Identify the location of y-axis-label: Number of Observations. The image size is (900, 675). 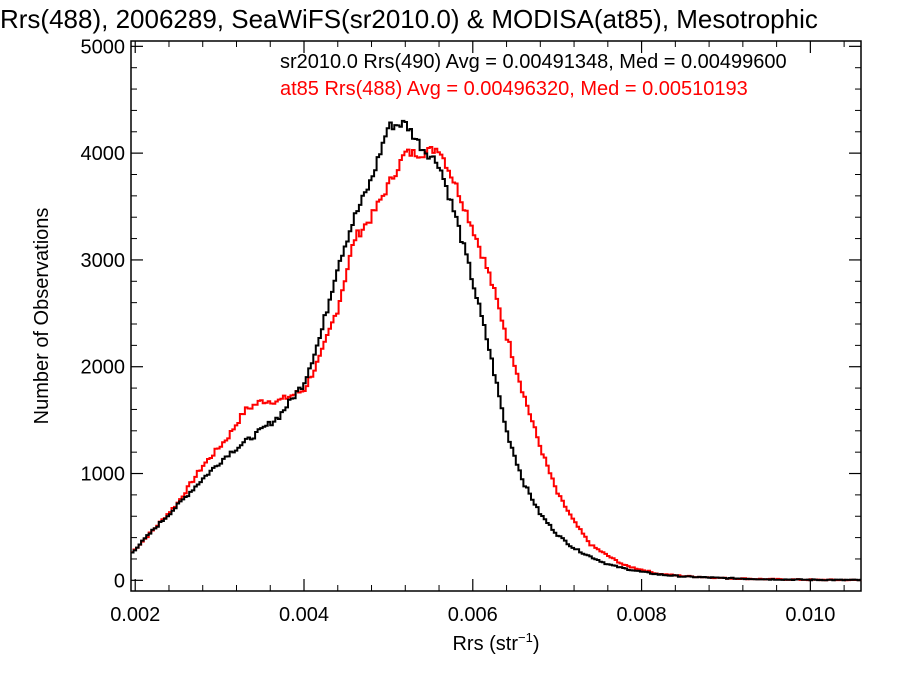
(42, 316).